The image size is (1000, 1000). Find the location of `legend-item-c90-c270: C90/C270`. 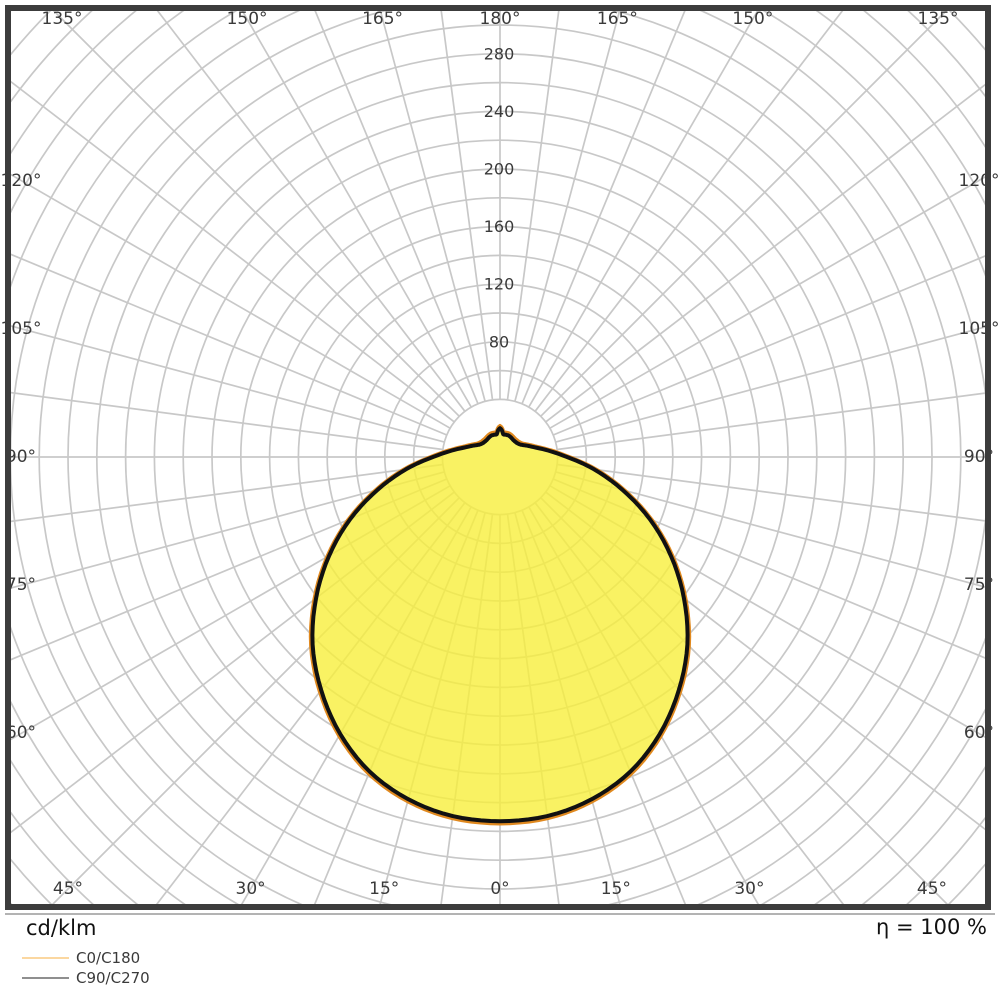

legend-item-c90-c270: C90/C270 is located at coordinates (86, 978).